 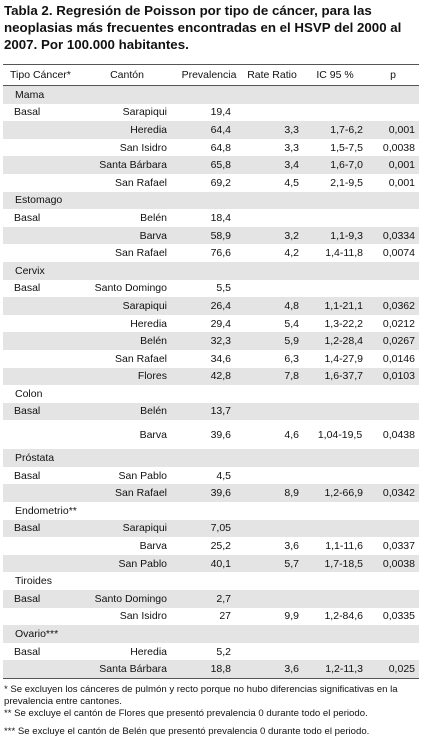 I want to click on cell: 1,7-6,2, so click(x=346, y=129).